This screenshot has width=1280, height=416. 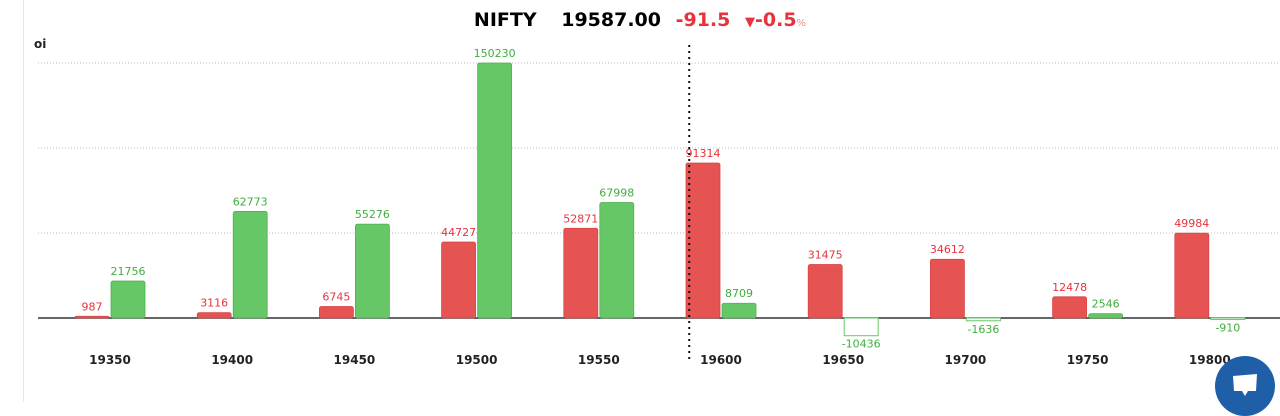 I want to click on x-tick-label: 19400, so click(x=232, y=360).